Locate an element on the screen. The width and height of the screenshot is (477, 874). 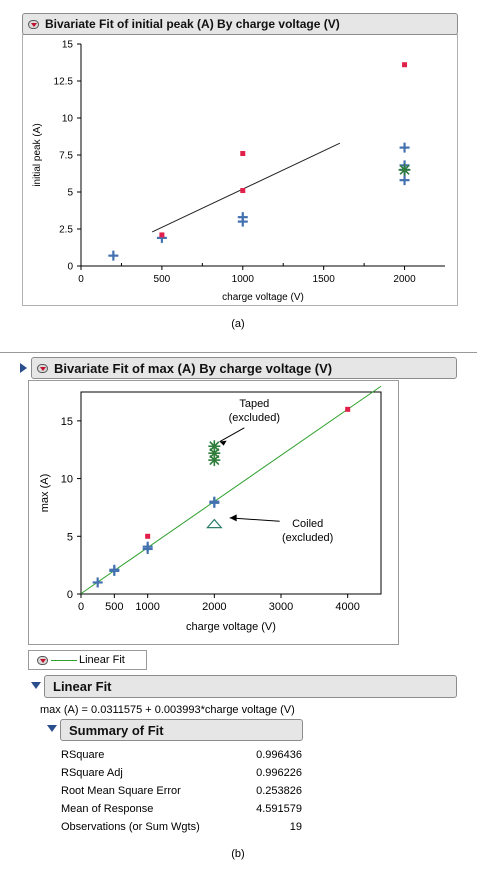
y-axis-label: initial peak (A) is located at coordinates (37, 154).